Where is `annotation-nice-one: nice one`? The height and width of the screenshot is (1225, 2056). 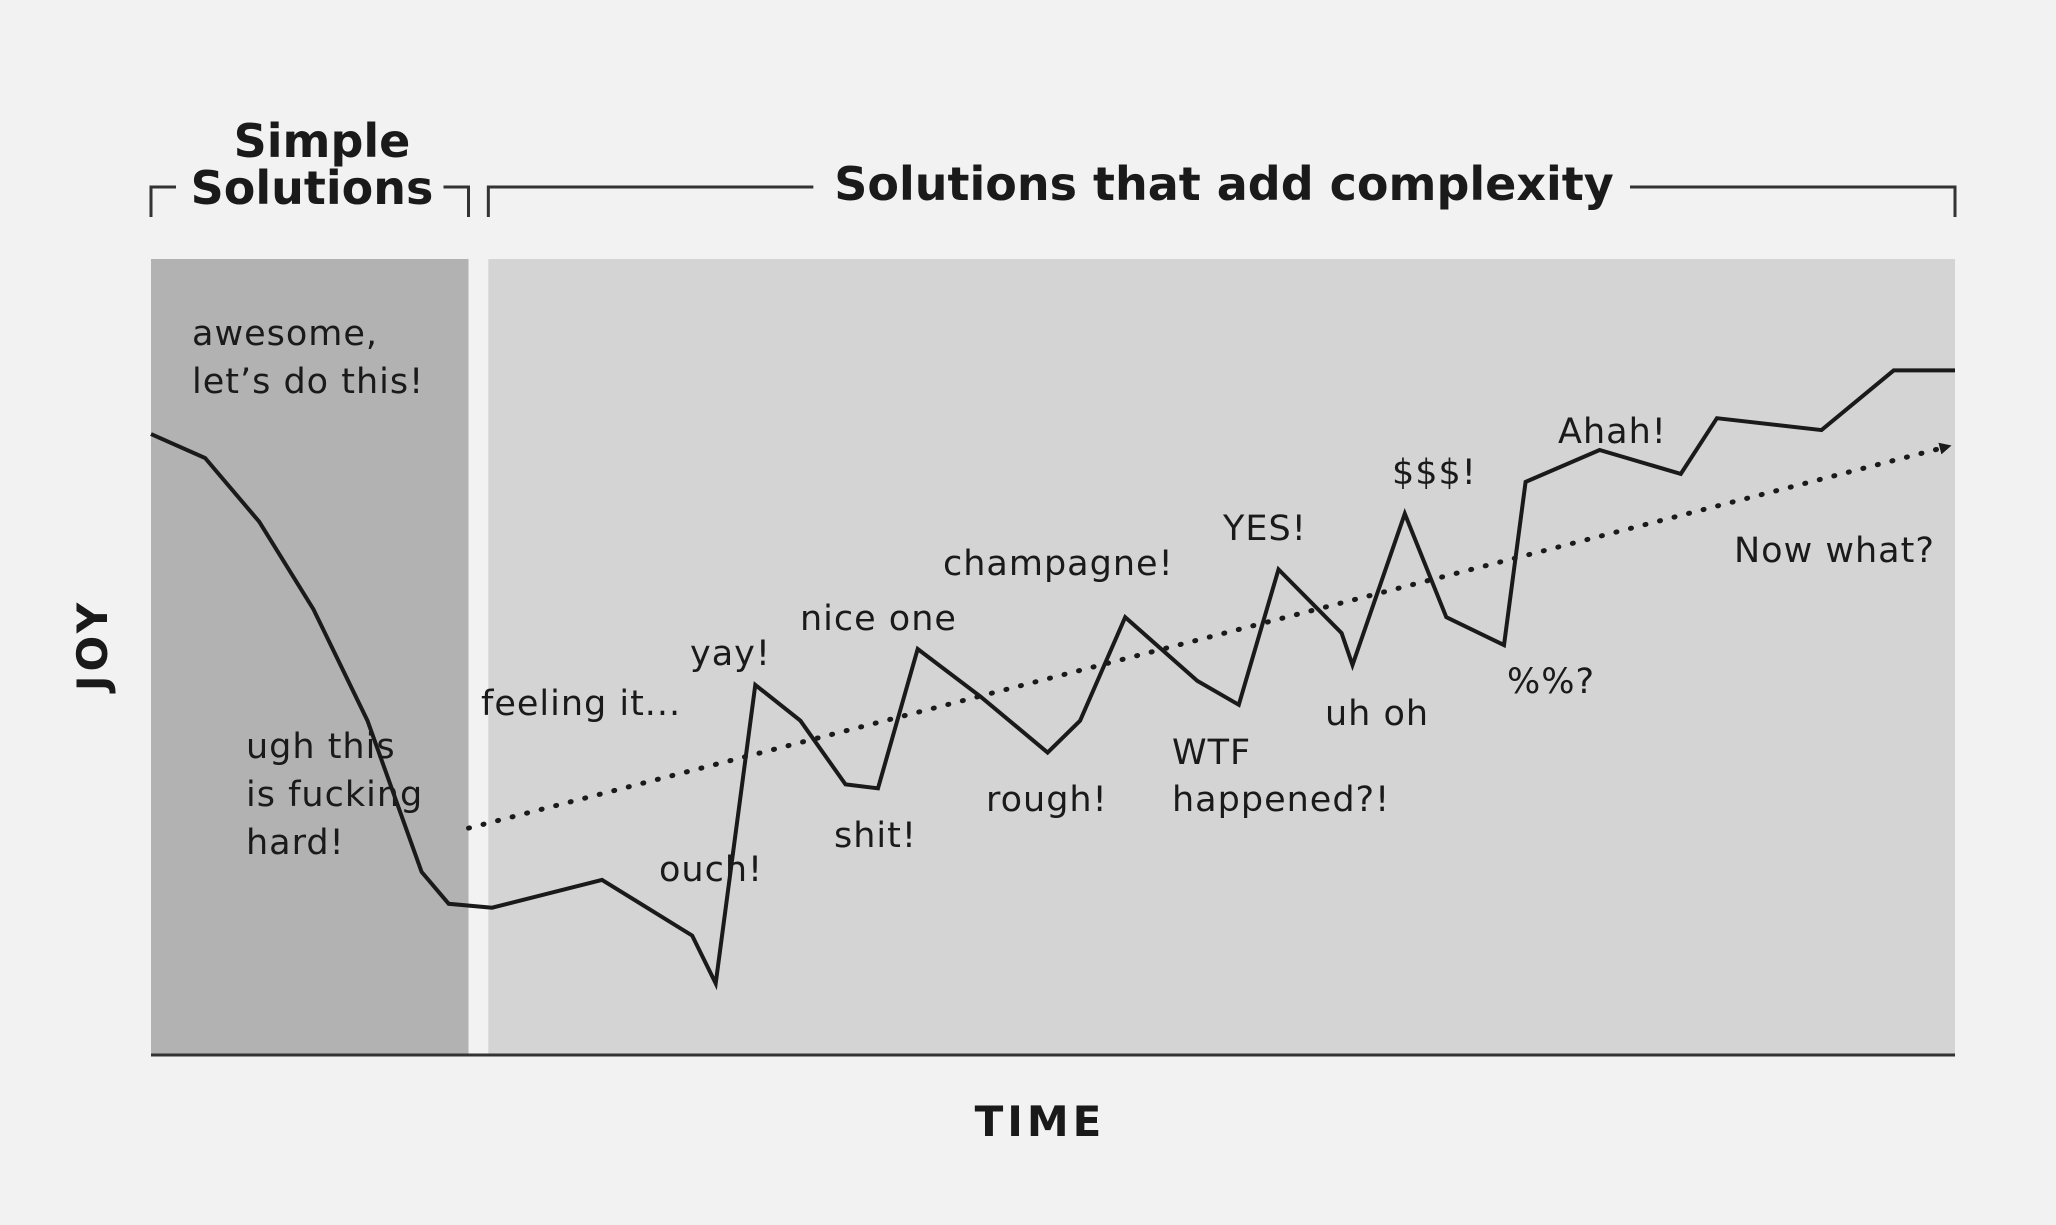 annotation-nice-one: nice one is located at coordinates (878, 619).